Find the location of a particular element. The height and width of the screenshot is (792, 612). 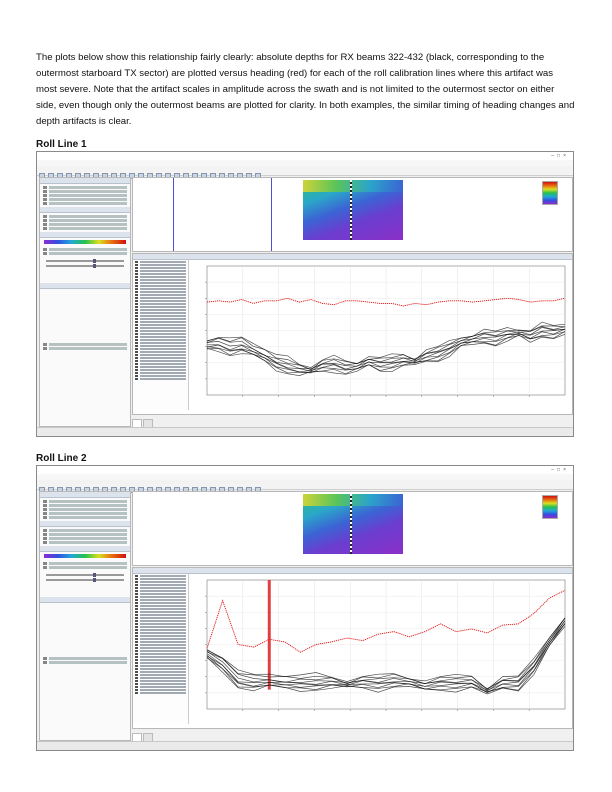

section-title-roll-line-1: Roll Line 1 is located at coordinates (61, 144).